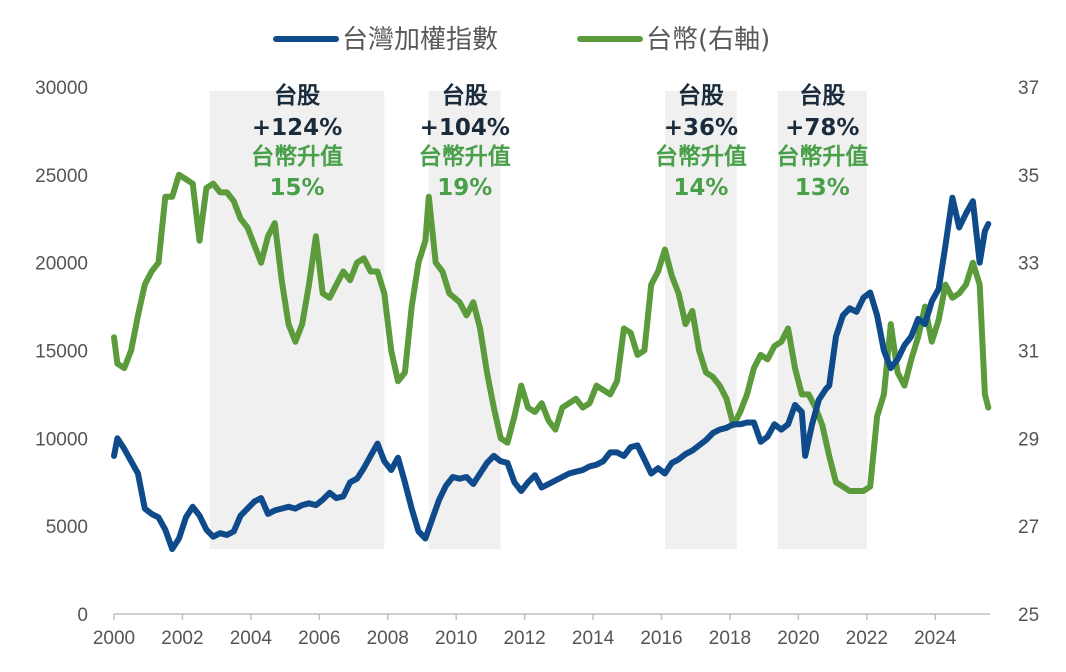 The image size is (1066, 672). I want to click on y-right-tick-label: 35, so click(1028, 176).